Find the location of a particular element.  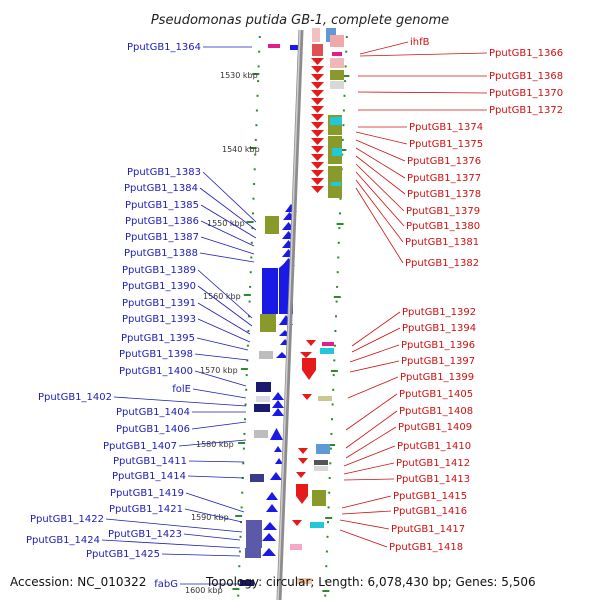

genome-backbone-highlight is located at coordinates (289, 314).